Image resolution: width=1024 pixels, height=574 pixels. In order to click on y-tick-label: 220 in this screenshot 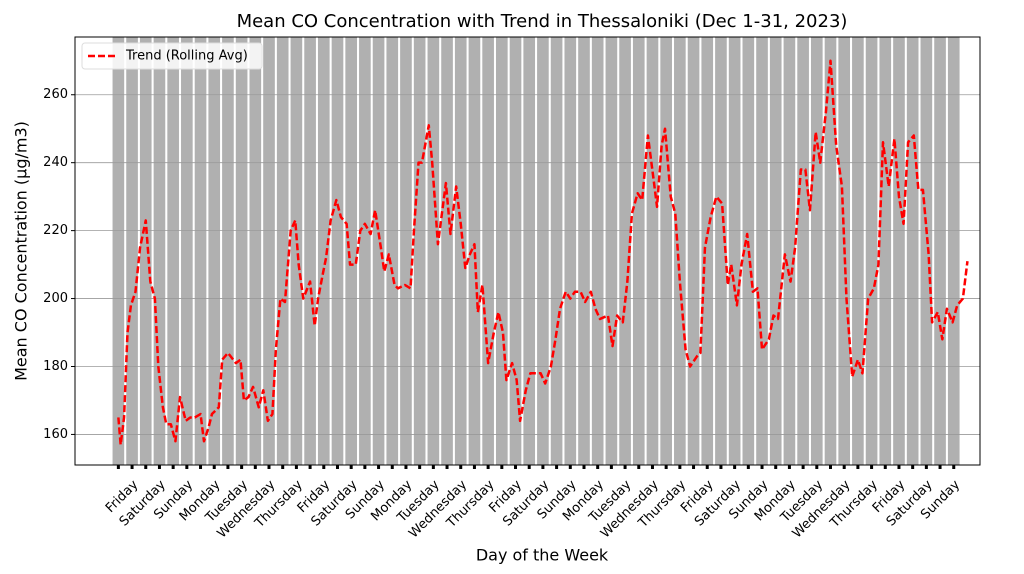, I will do `click(55, 230)`.